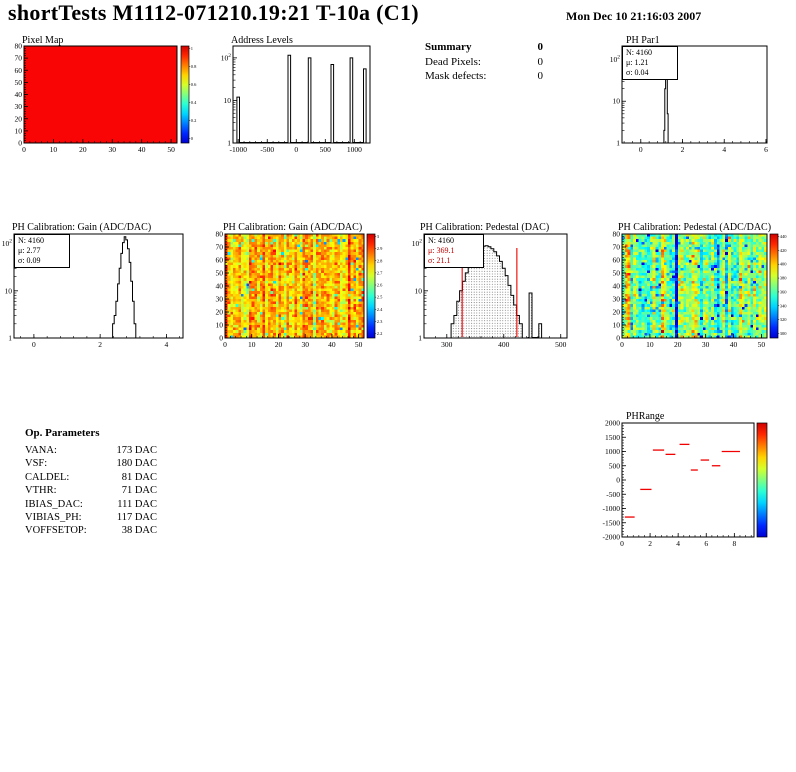  I want to click on svg-text: 70, so click(220, 247).